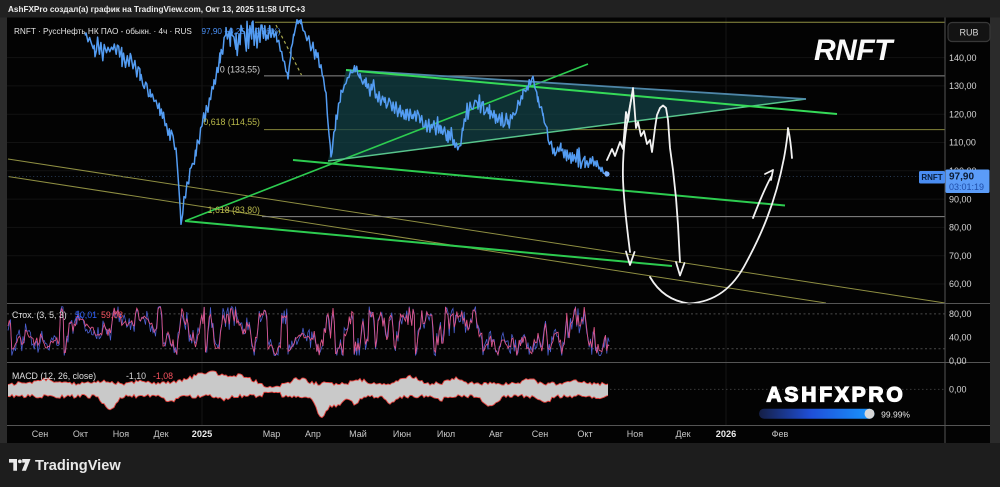  Describe the element at coordinates (960, 199) in the screenshot. I see `svg-text: 90,00` at that location.